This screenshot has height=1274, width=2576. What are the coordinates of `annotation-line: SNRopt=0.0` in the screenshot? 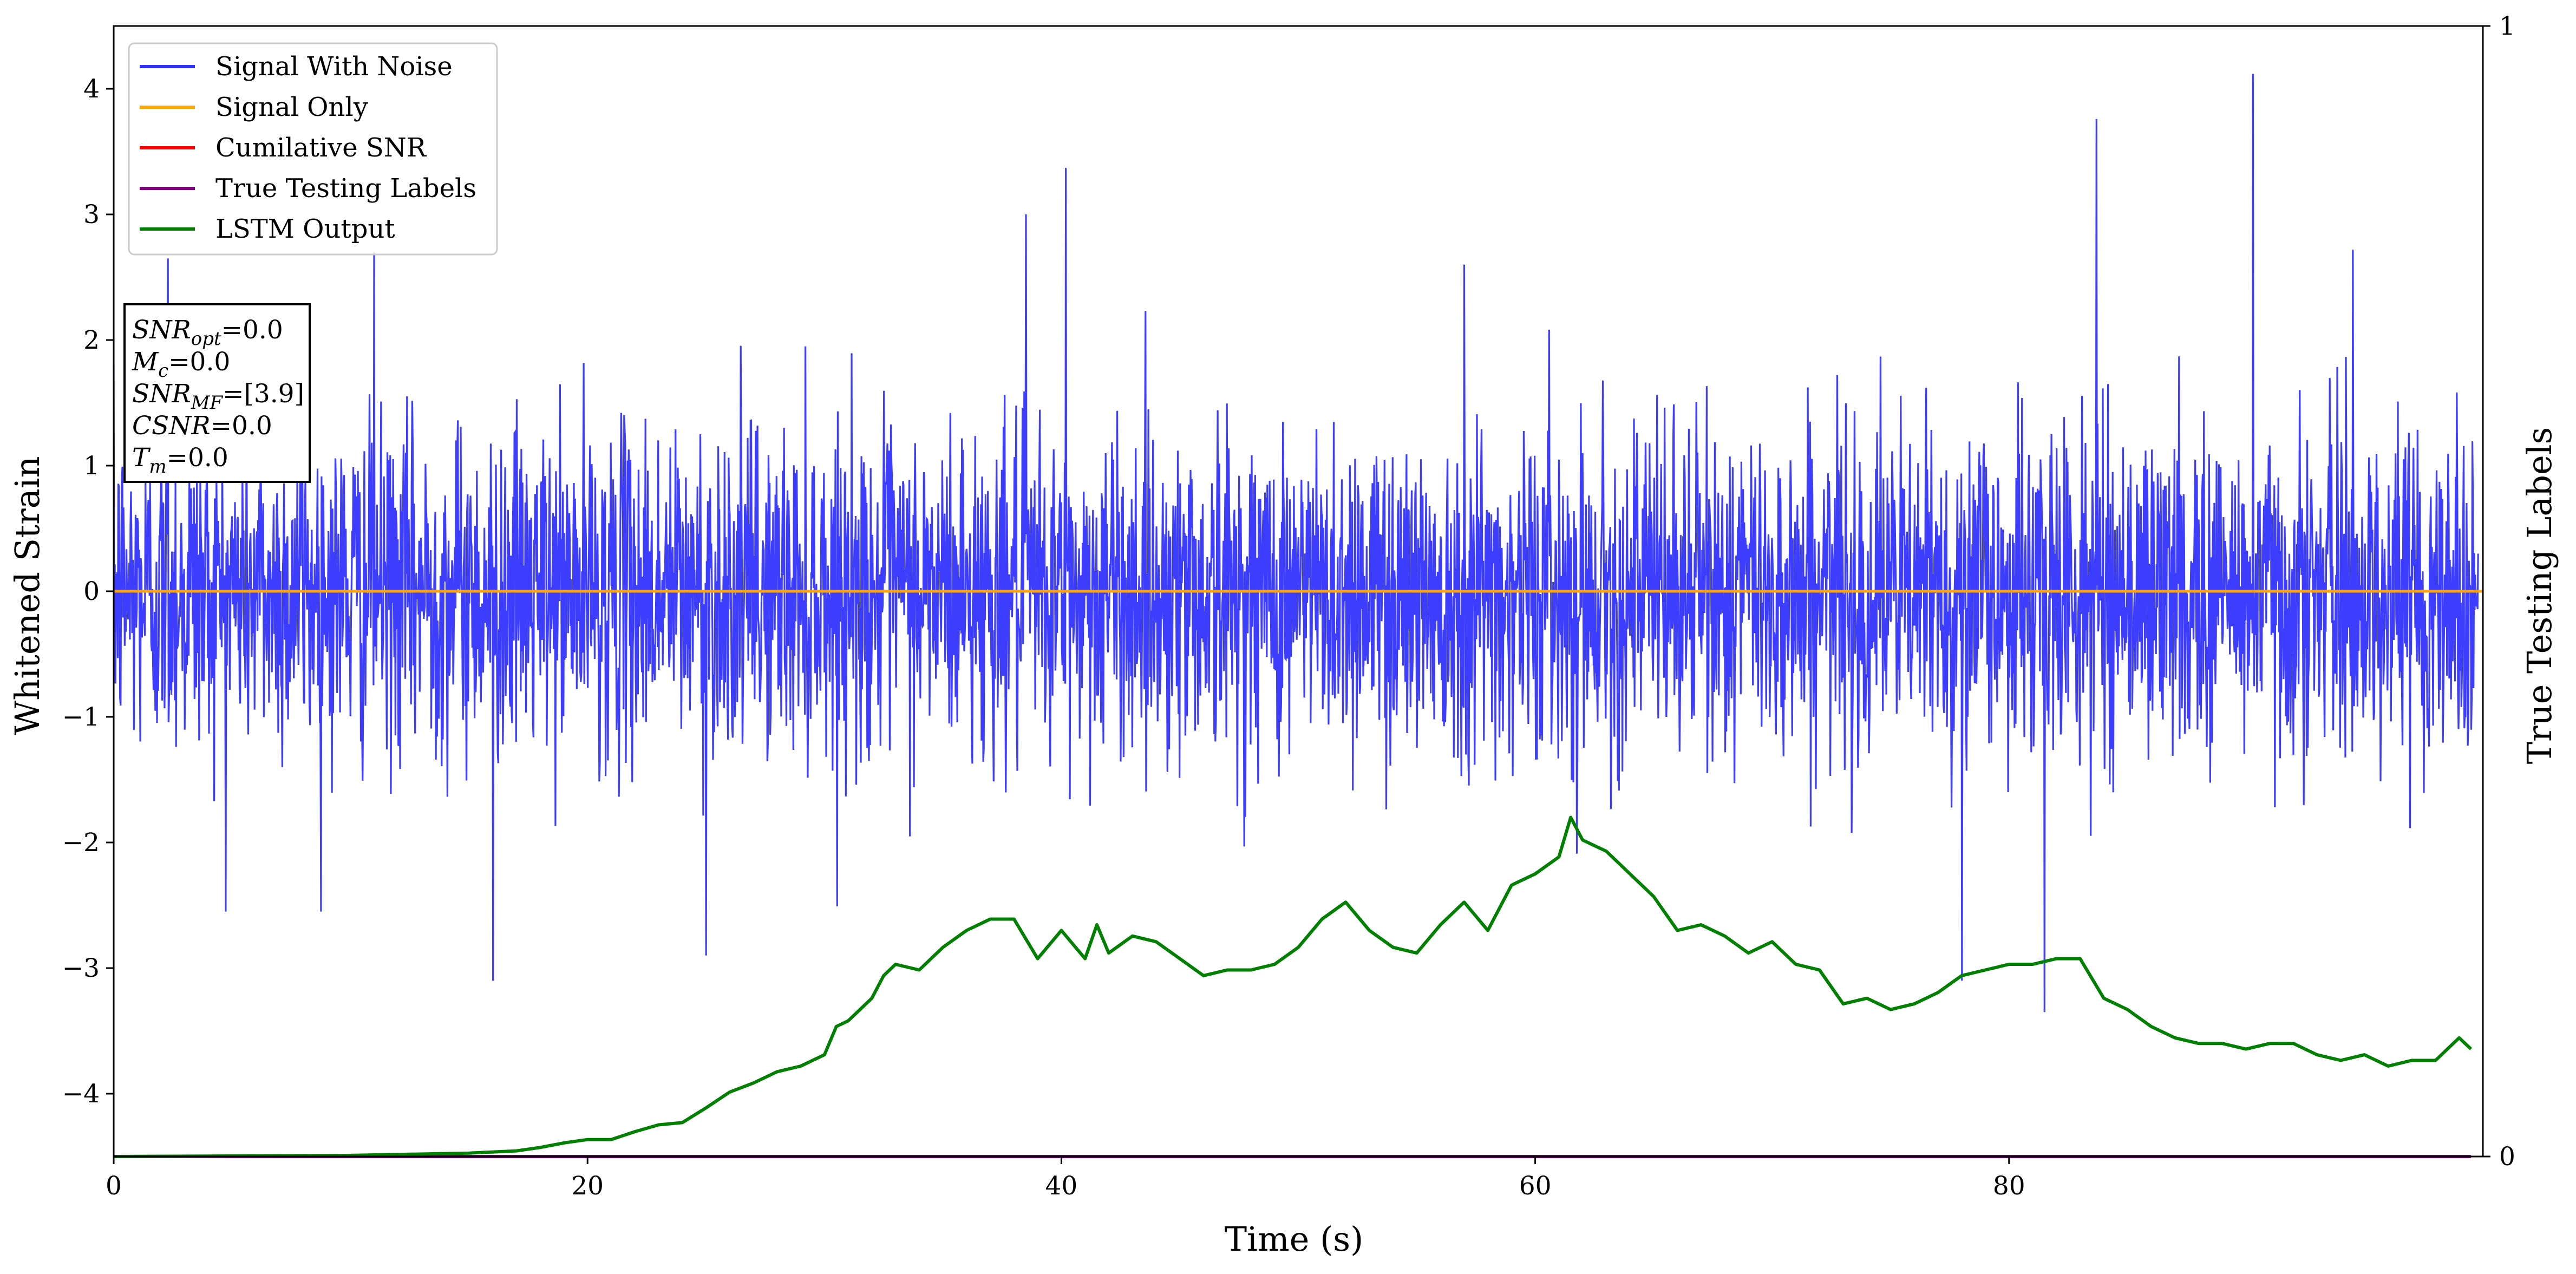 It's located at (207, 332).